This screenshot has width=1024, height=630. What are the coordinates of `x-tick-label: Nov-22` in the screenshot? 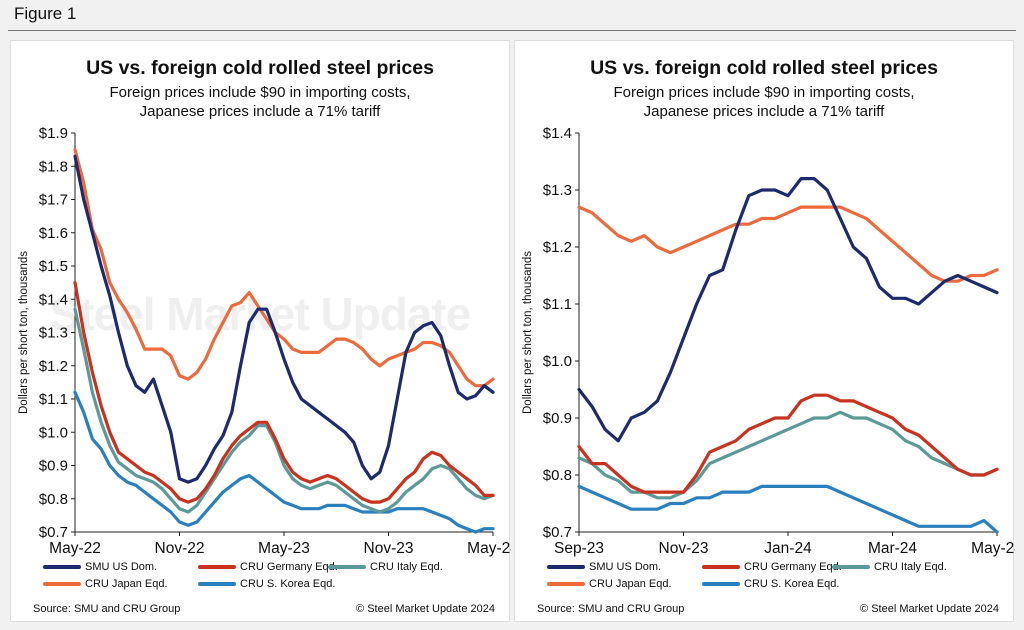 It's located at (180, 548).